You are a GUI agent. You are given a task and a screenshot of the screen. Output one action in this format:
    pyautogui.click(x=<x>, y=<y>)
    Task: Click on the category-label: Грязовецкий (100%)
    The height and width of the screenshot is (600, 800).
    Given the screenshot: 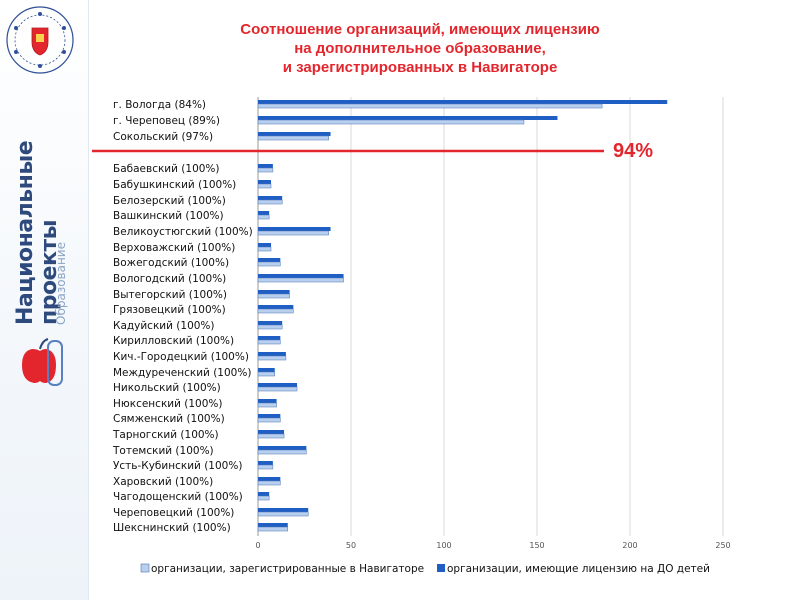 What is the action you would take?
    pyautogui.click(x=169, y=310)
    